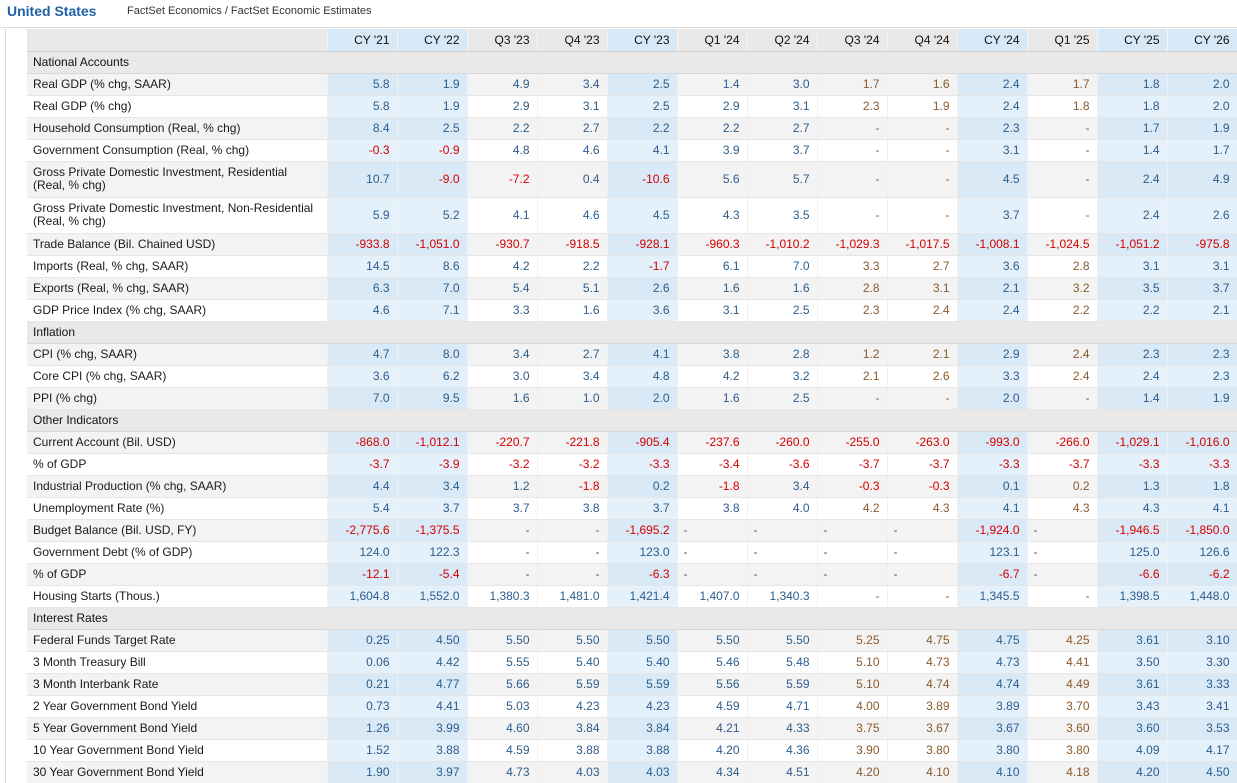 The width and height of the screenshot is (1237, 783). Describe the element at coordinates (432, 706) in the screenshot. I see `table-cell: 4.41` at that location.